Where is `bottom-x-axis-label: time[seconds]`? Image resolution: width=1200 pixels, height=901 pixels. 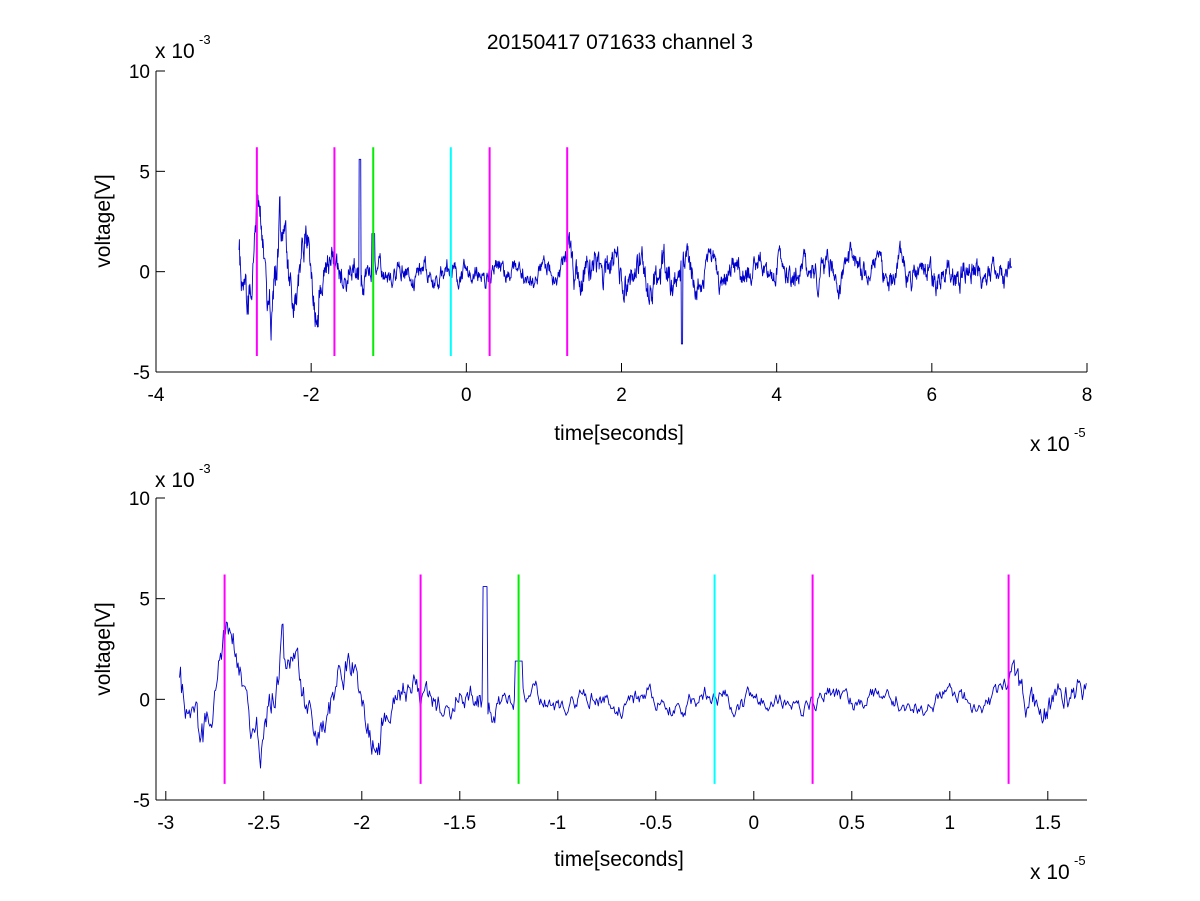
bottom-x-axis-label: time[seconds] is located at coordinates (619, 859).